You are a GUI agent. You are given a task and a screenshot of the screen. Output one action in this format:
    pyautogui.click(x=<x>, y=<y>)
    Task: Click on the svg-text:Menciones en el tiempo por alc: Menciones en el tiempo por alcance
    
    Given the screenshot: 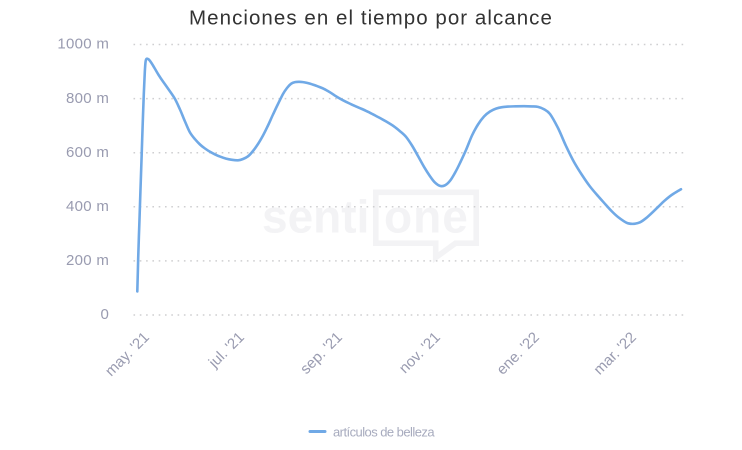 What is the action you would take?
    pyautogui.click(x=371, y=17)
    